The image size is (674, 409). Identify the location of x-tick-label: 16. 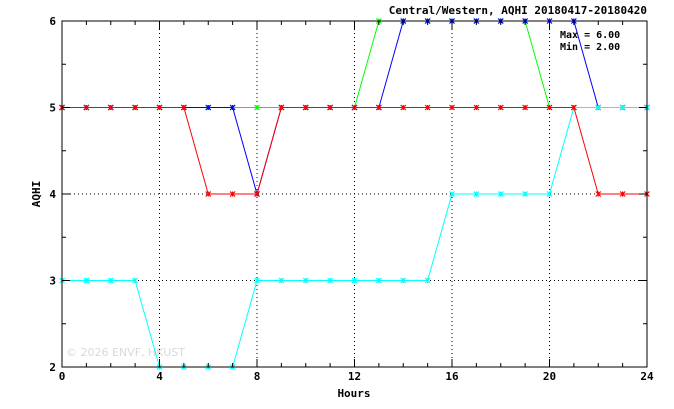
(452, 376).